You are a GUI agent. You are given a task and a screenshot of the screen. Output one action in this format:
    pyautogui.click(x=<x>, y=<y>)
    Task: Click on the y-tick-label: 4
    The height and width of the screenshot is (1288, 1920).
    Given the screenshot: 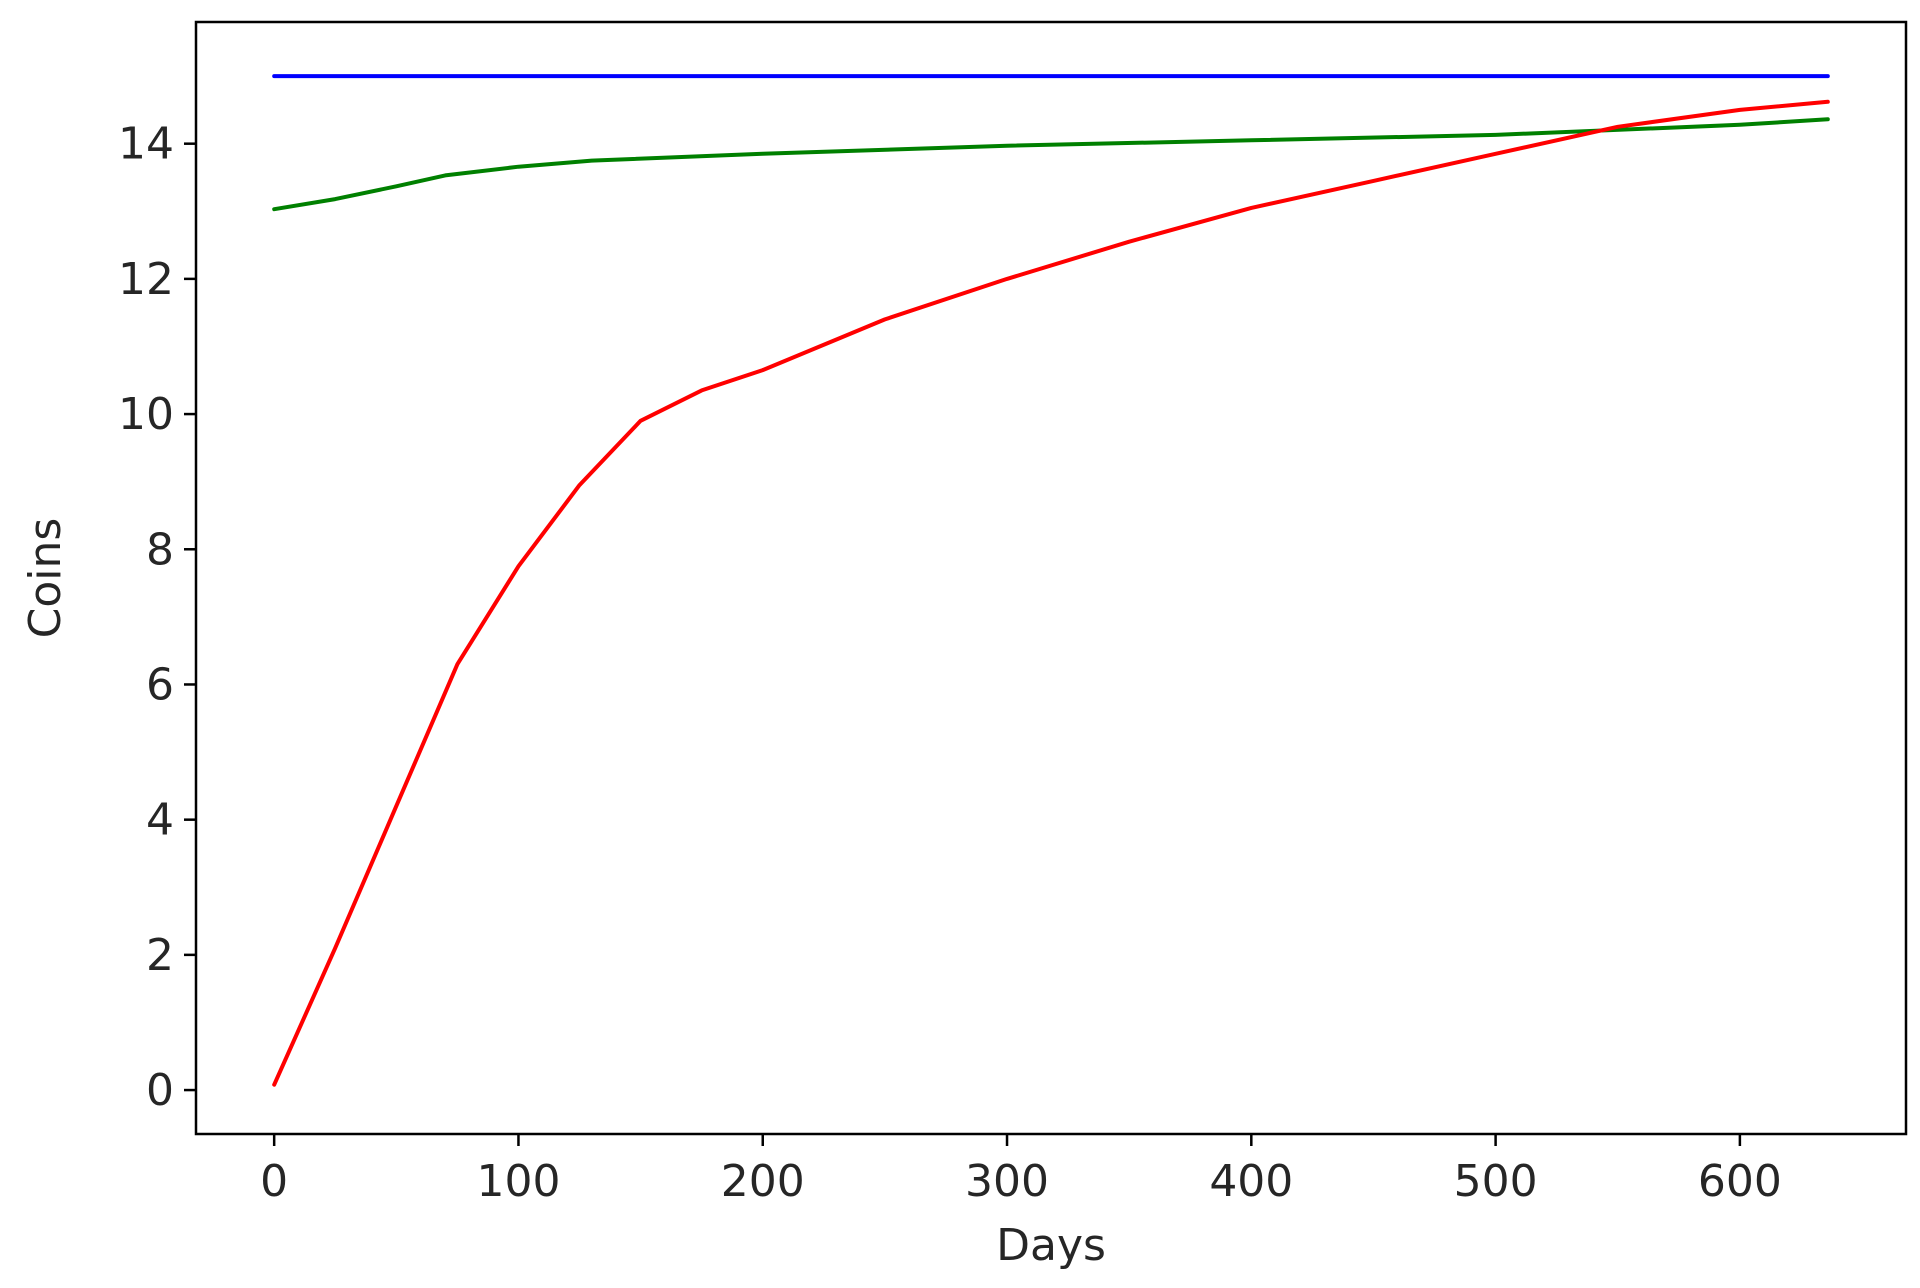 What is the action you would take?
    pyautogui.click(x=160, y=820)
    